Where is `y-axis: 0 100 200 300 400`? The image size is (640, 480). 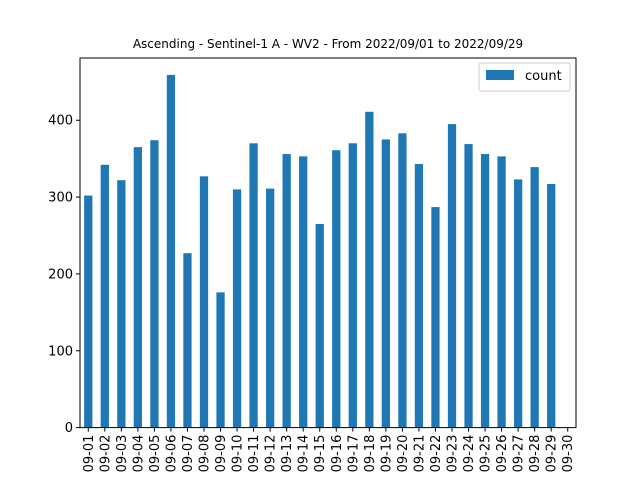 y-axis: 0 100 200 300 400 is located at coordinates (64, 275).